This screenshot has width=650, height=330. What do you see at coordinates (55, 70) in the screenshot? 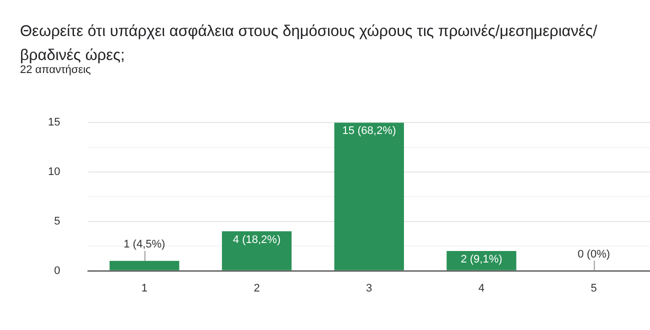
I see `chart-subtitle: 22 απαντήσεις` at bounding box center [55, 70].